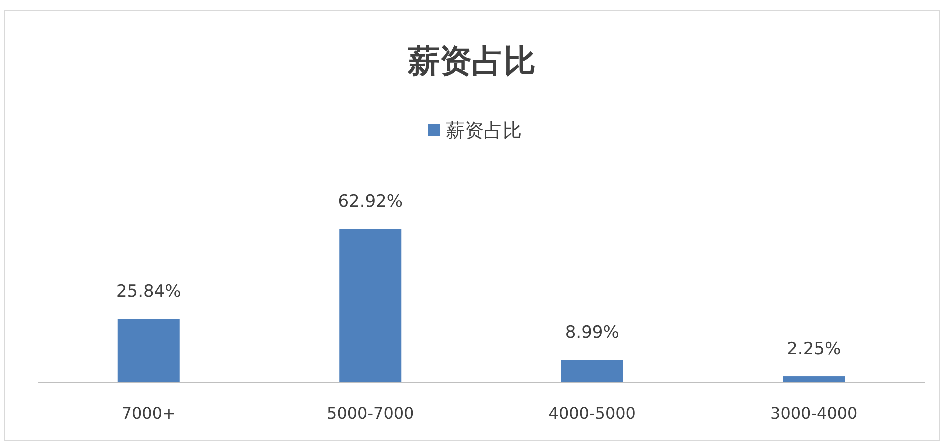 The image size is (944, 445). What do you see at coordinates (370, 413) in the screenshot?
I see `x-tick-label: 5000-7000` at bounding box center [370, 413].